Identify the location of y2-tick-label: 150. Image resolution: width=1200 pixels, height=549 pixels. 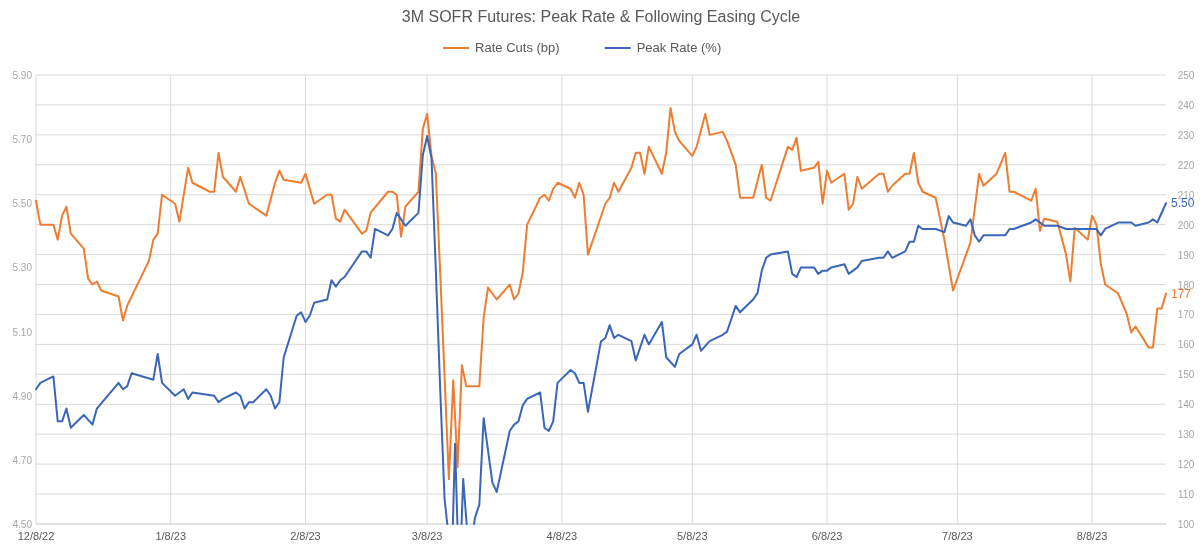
(1186, 375).